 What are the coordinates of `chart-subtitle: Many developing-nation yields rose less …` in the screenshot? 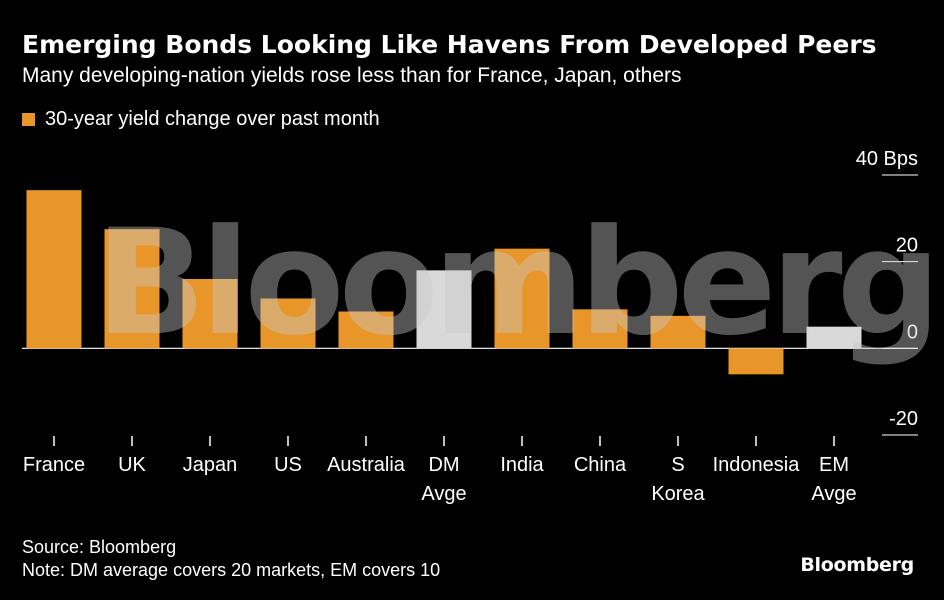 It's located at (352, 75).